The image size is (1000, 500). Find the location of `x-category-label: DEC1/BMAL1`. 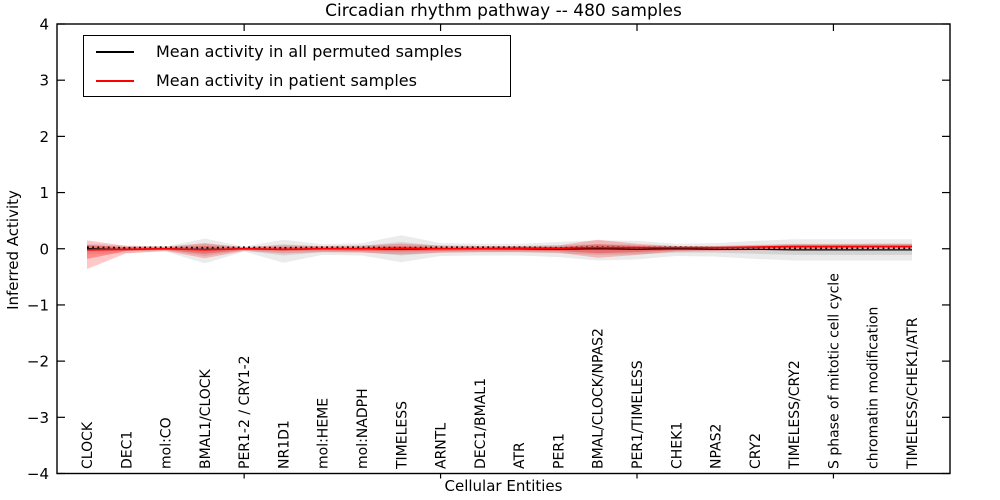

x-category-label: DEC1/BMAL1 is located at coordinates (481, 423).